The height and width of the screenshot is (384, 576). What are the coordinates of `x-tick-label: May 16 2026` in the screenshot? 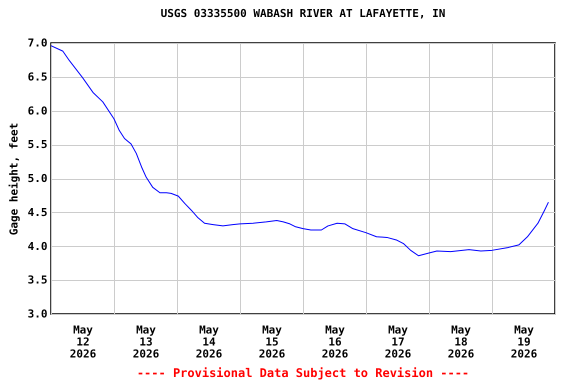 It's located at (335, 342).